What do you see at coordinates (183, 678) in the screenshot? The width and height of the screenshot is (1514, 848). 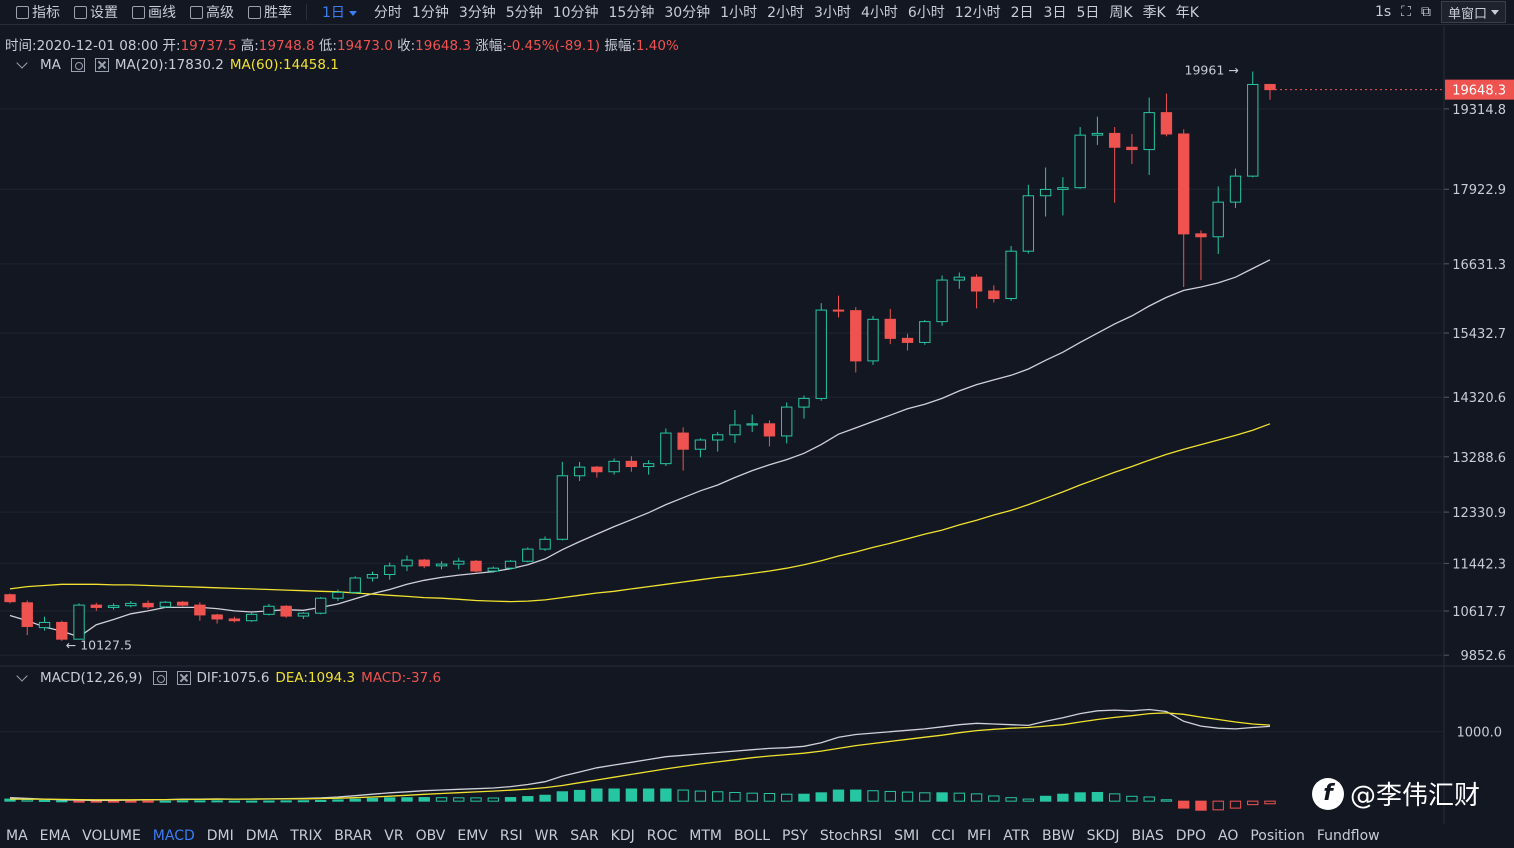 I see `macd-close-icon` at bounding box center [183, 678].